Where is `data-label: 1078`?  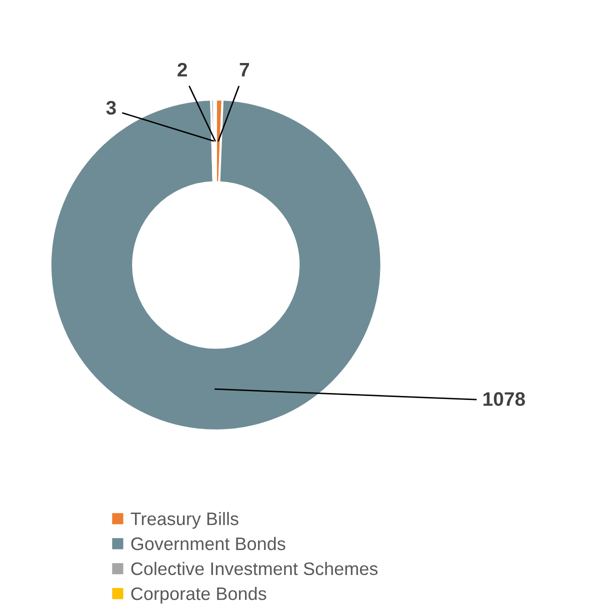 data-label: 1078 is located at coordinates (504, 399).